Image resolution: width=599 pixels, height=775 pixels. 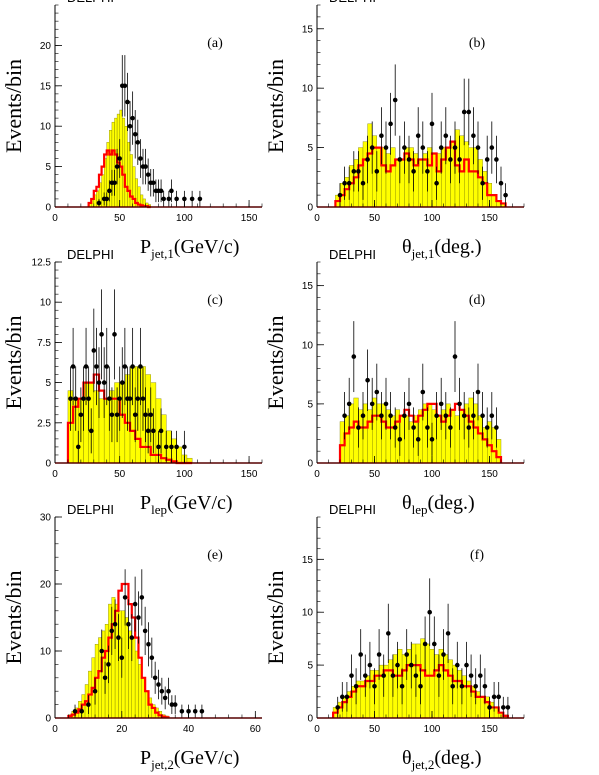 I want to click on y-tick-label: 20, so click(x=46, y=46).